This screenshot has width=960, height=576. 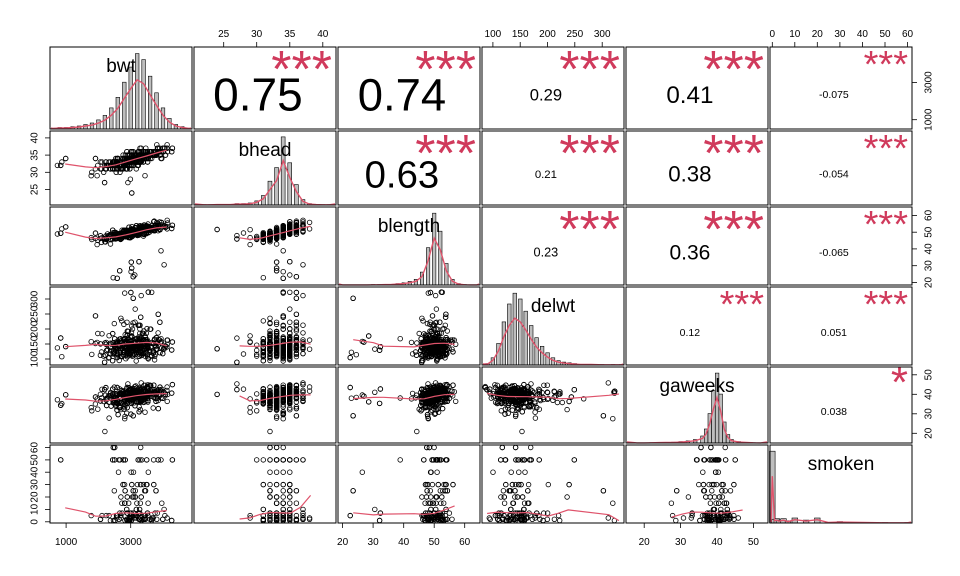 I want to click on panel-border-r2-c5, so click(x=841, y=246).